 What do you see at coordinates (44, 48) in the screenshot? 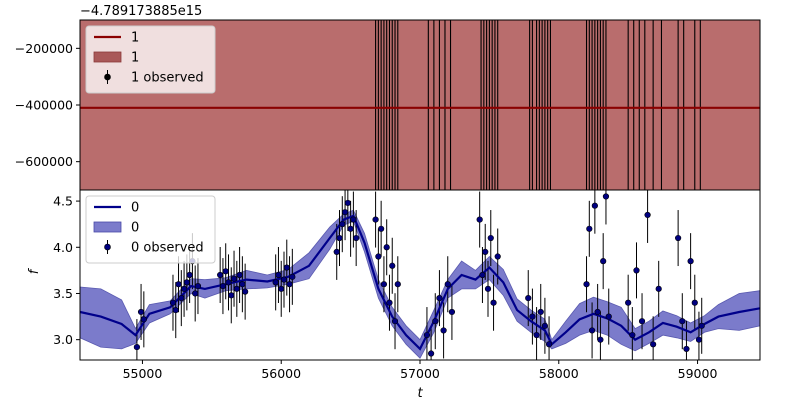
I see `top-ytick-label: −200000` at bounding box center [44, 48].